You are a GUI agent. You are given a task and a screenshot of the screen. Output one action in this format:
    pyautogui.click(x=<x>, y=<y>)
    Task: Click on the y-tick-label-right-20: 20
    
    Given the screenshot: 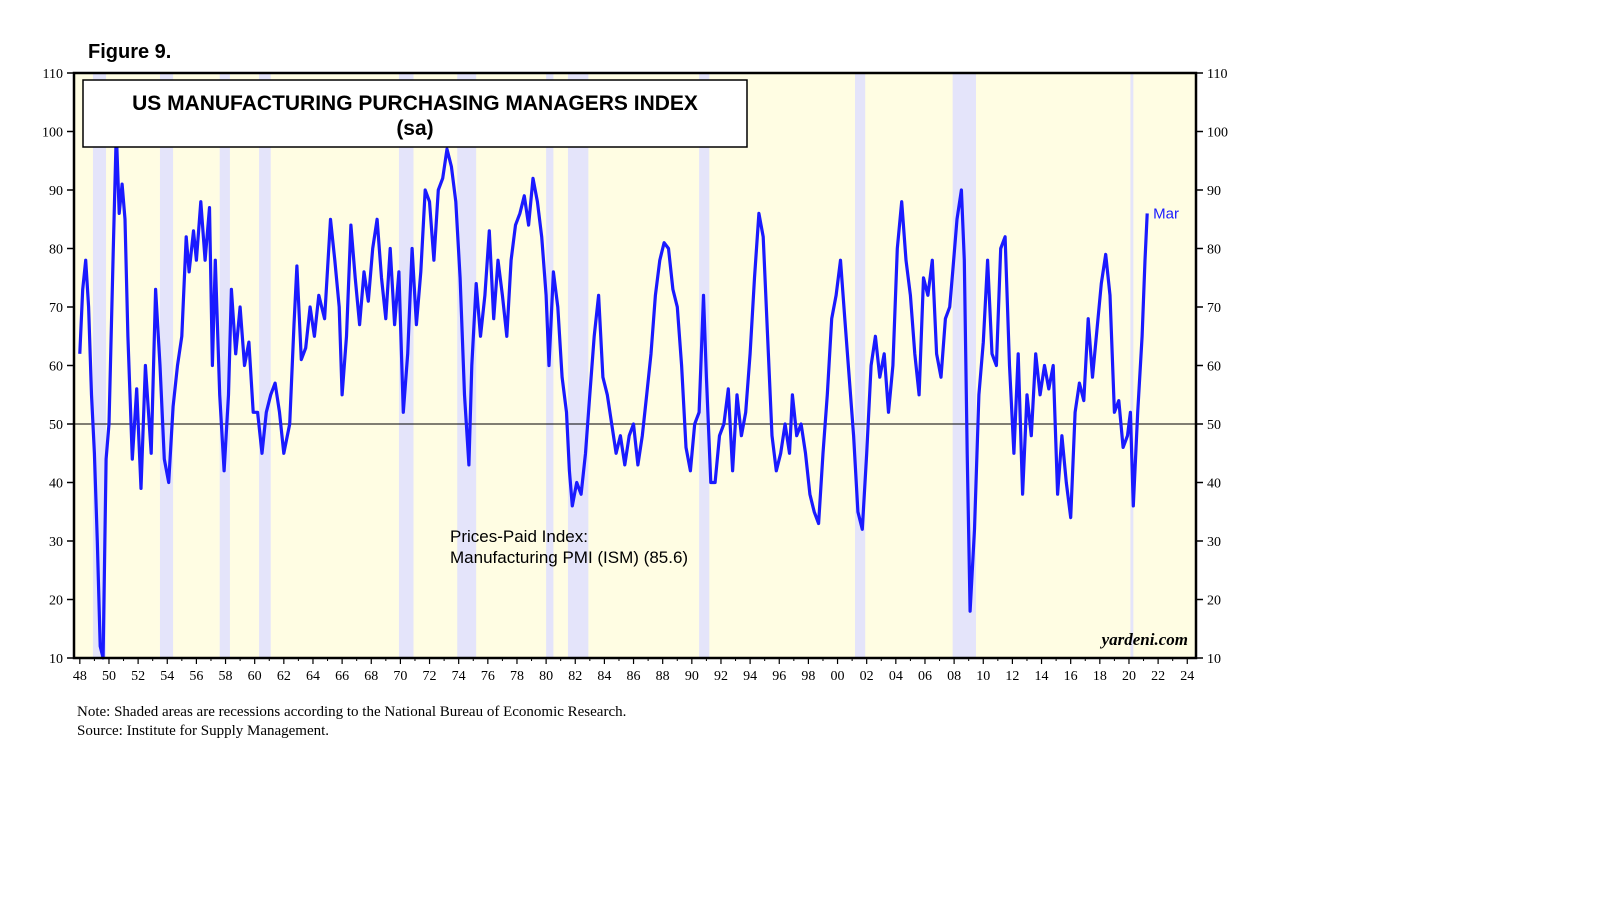 What is the action you would take?
    pyautogui.click(x=1214, y=601)
    